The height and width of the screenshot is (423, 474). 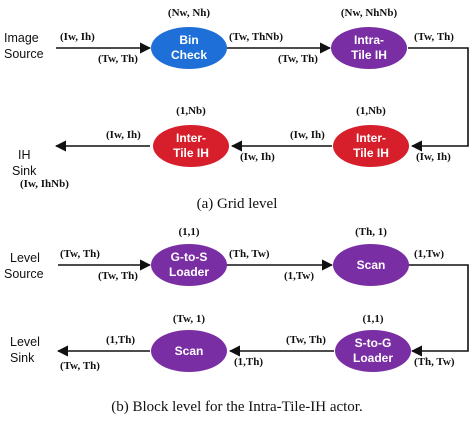 I want to click on node-s-to-g-loader: S-to-G Loader, so click(x=373, y=351).